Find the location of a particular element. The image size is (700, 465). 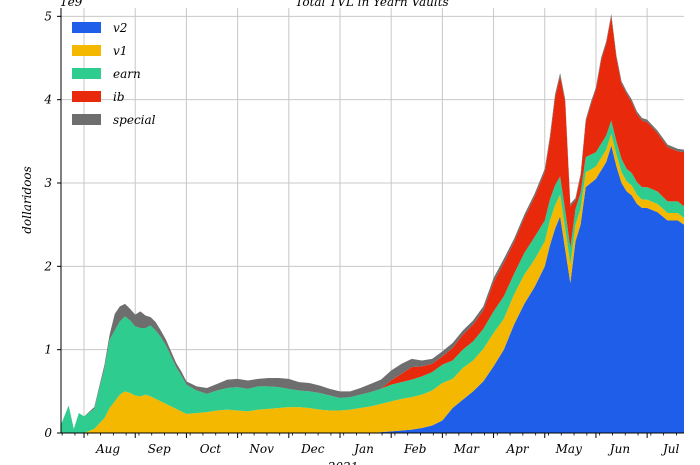

x-tick-label: Jan is located at coordinates (362, 449).